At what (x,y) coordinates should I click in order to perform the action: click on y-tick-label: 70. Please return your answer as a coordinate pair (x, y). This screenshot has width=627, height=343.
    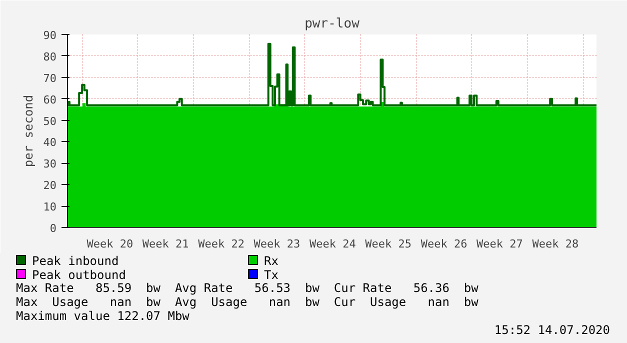
    Looking at the image, I should click on (50, 78).